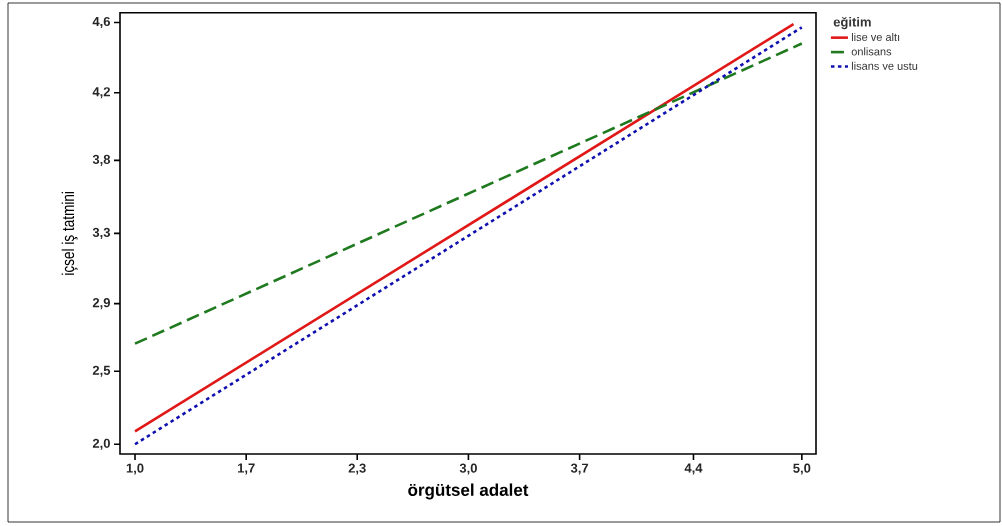 This screenshot has height=526, width=1002. Describe the element at coordinates (101, 444) in the screenshot. I see `y-tick-label: 2,0` at that location.